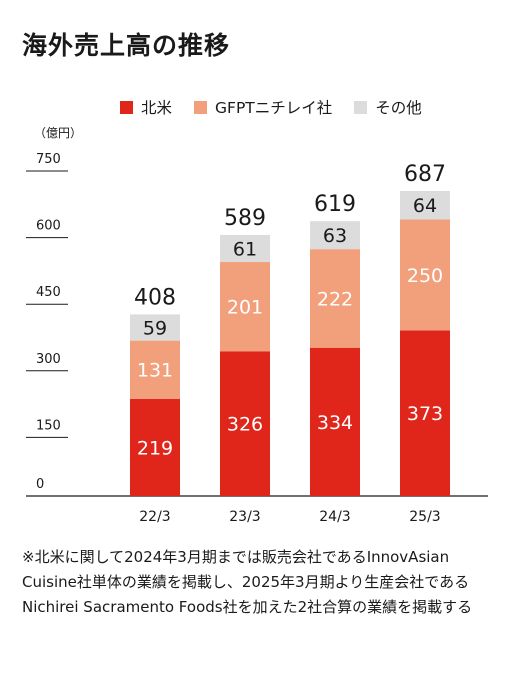 The height and width of the screenshot is (682, 520). I want to click on data-label: 131, so click(155, 371).